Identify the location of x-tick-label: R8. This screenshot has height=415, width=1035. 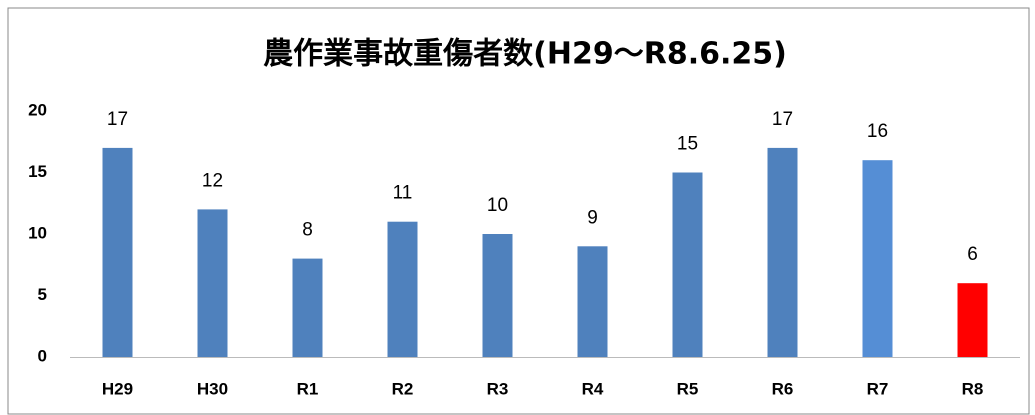
(973, 388).